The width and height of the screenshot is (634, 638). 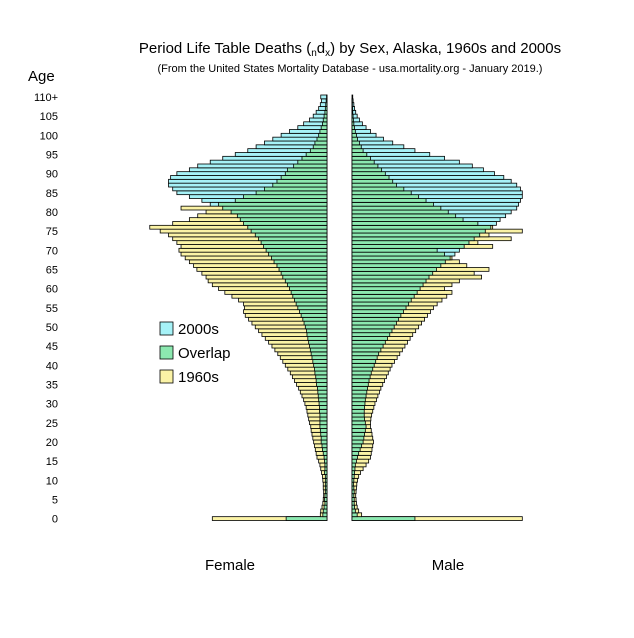 I want to click on age-tick-label: 75, so click(x=52, y=232).